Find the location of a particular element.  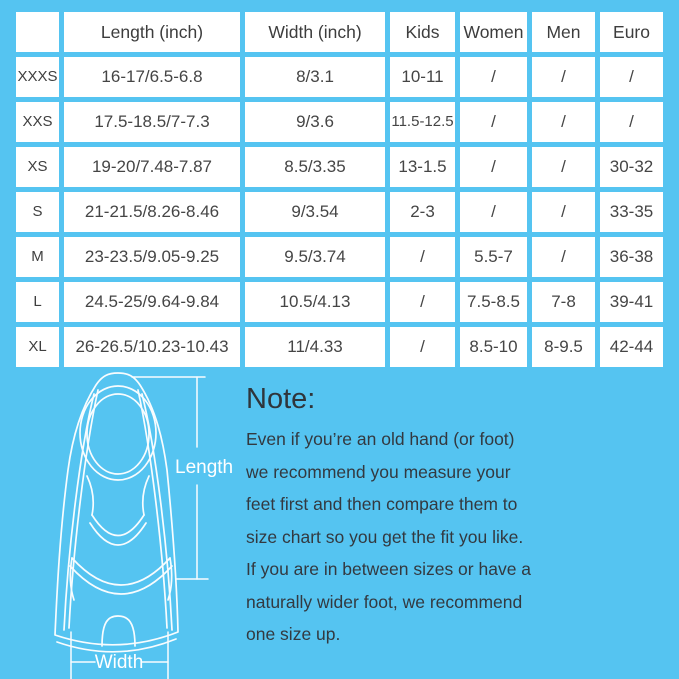

table-cell: 9/3.54 is located at coordinates (315, 212).